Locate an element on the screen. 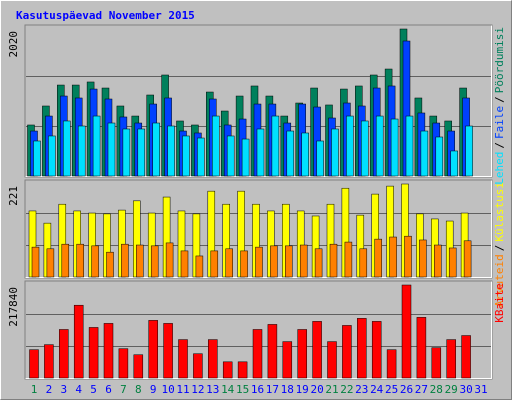 The height and width of the screenshot is (400, 512). x-tick-label: 25 is located at coordinates (391, 389).